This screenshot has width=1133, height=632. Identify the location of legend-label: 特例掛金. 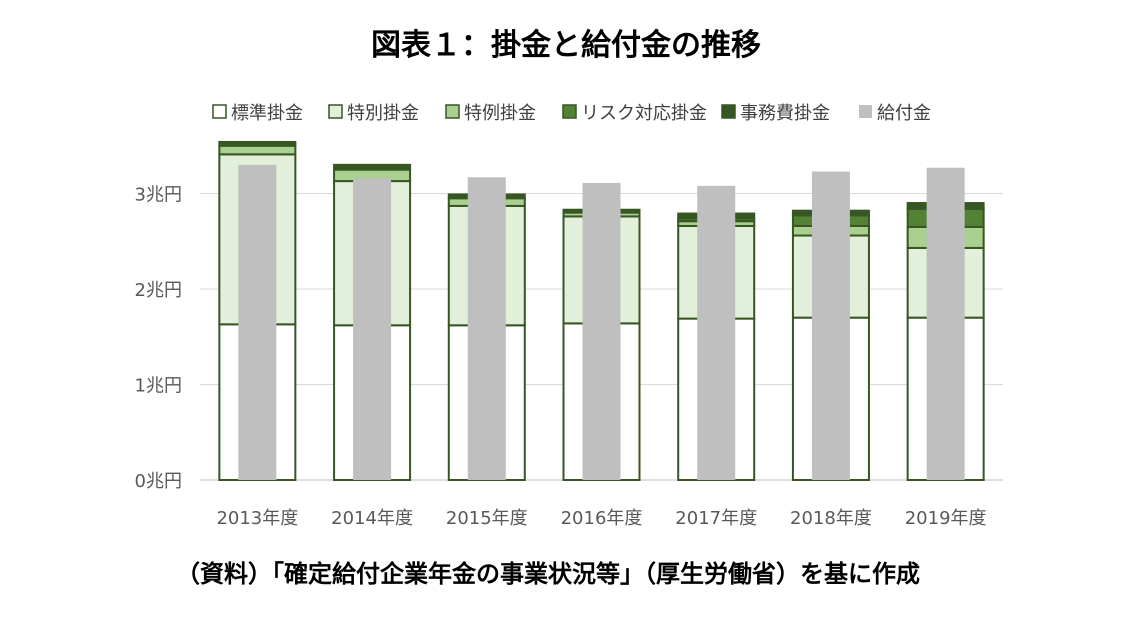
(500, 113).